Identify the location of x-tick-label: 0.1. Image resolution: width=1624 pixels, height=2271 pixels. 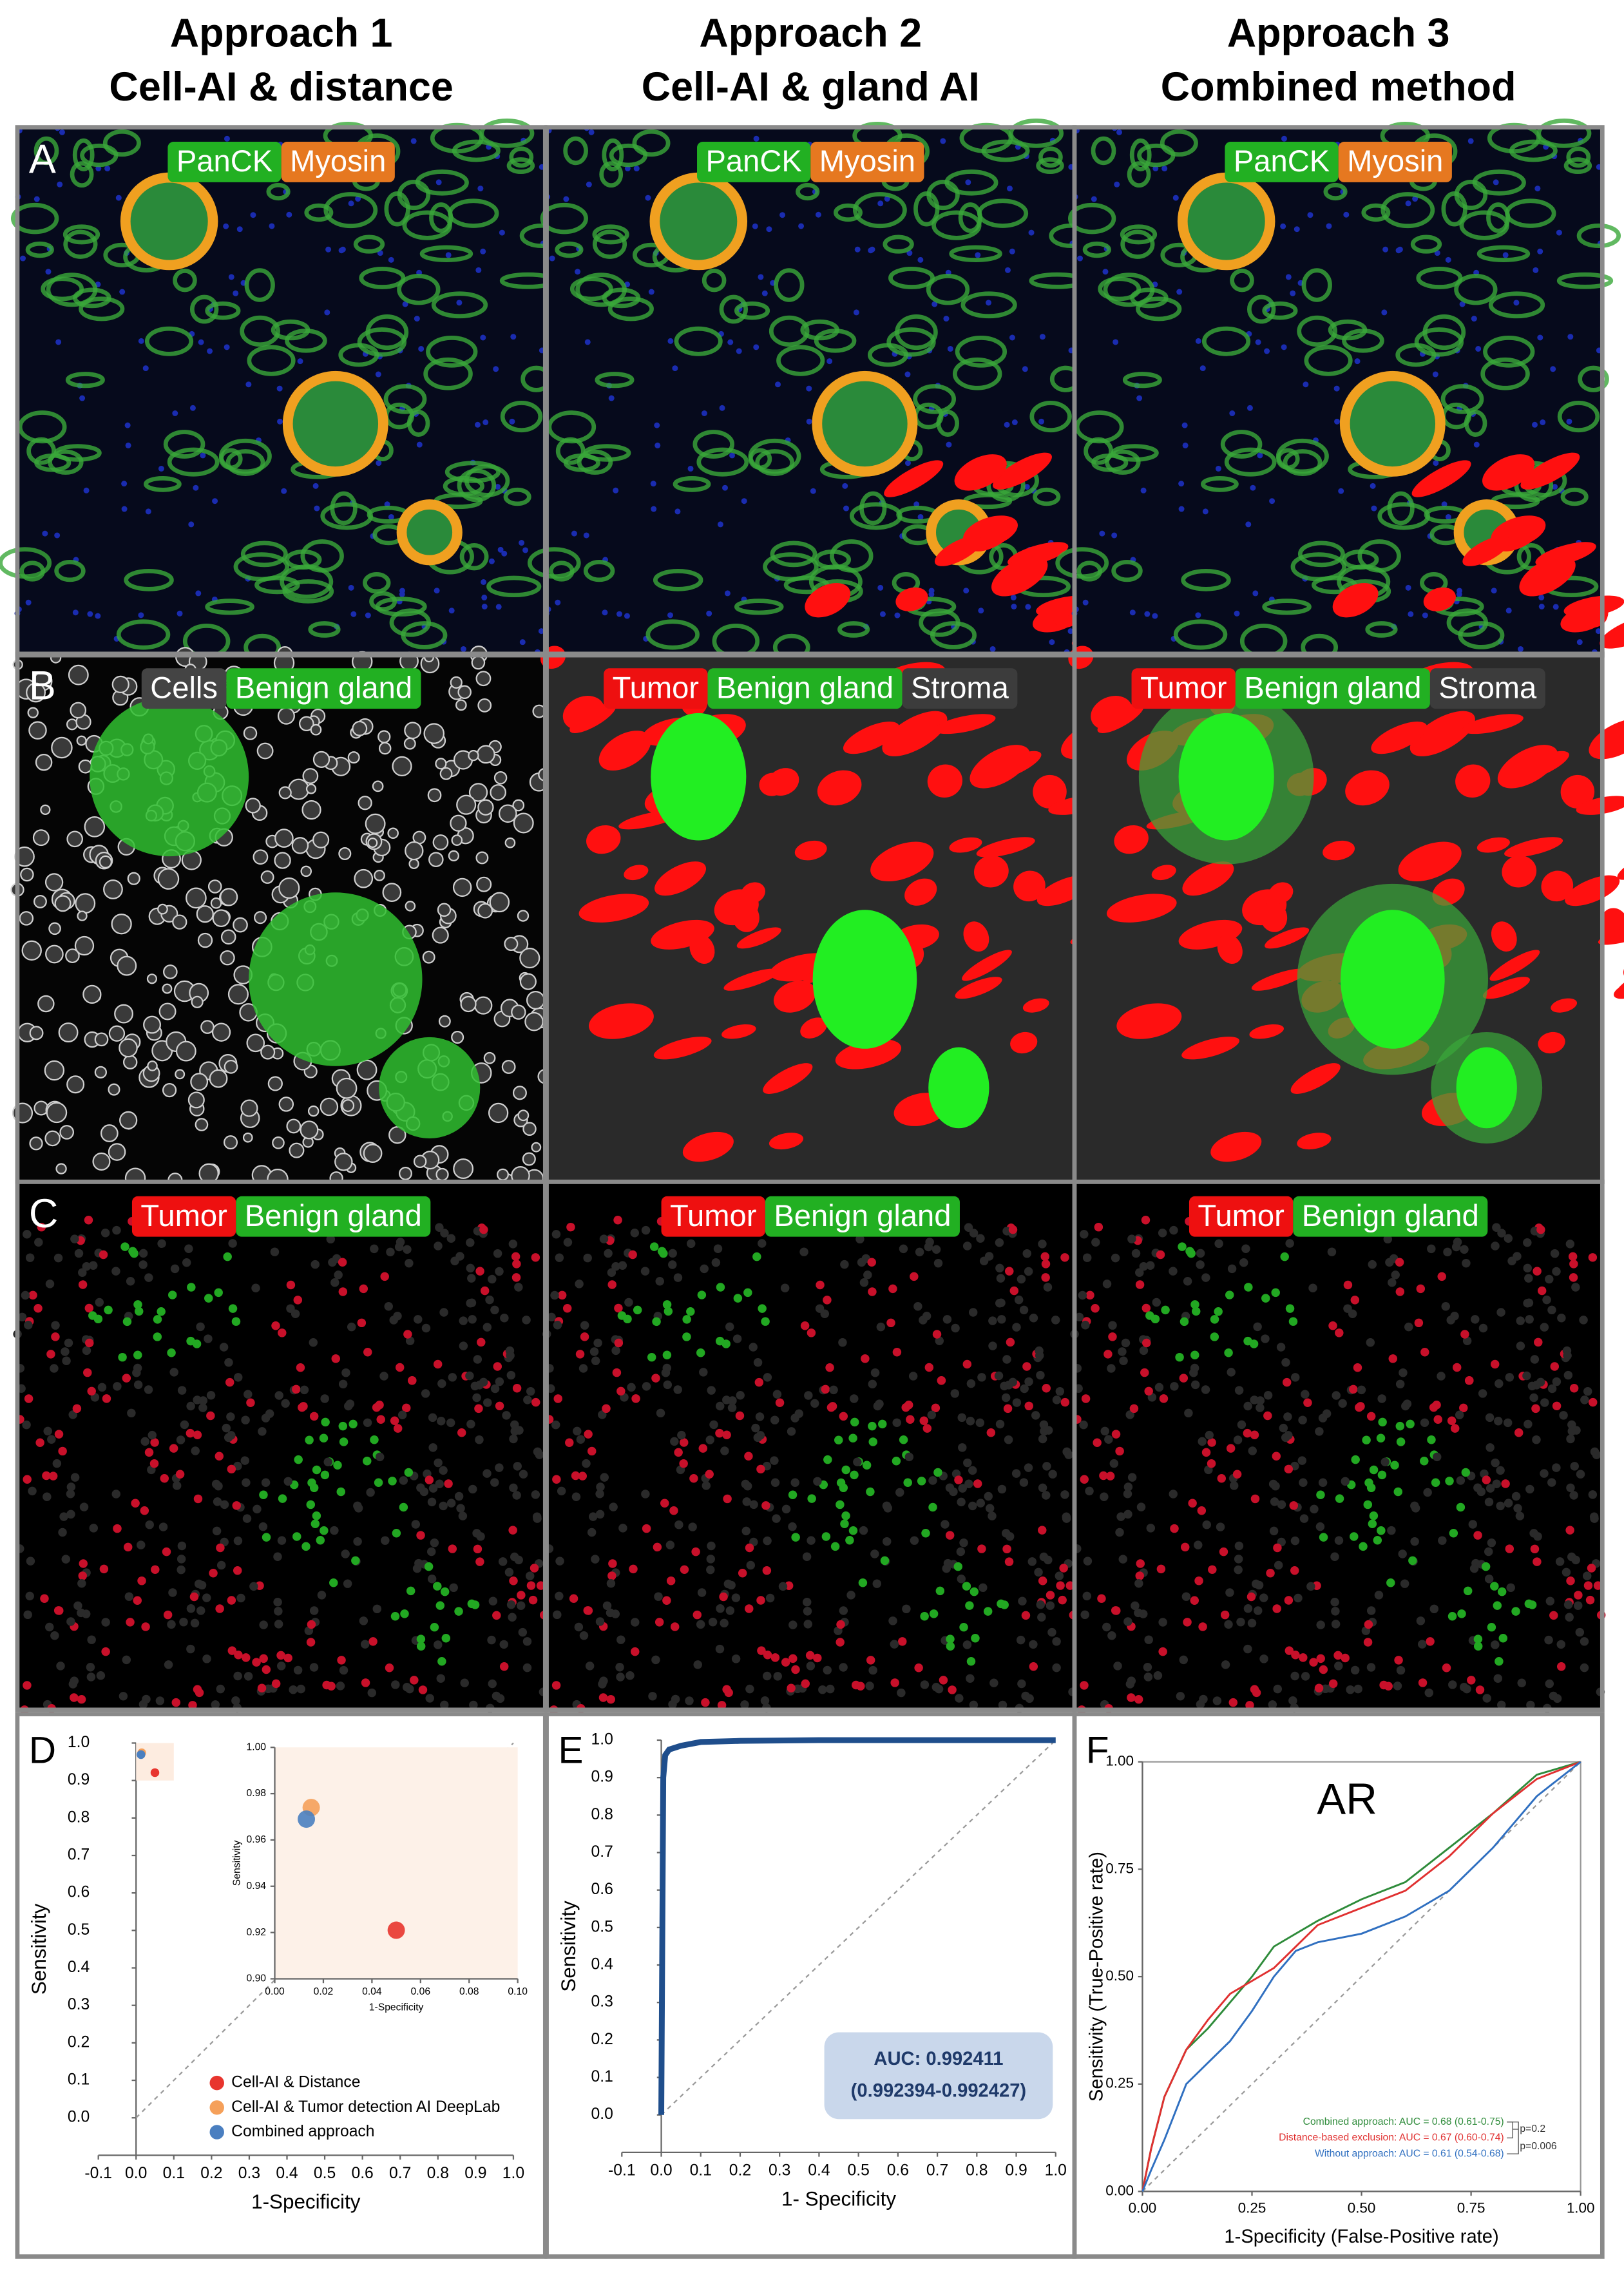
(701, 2171).